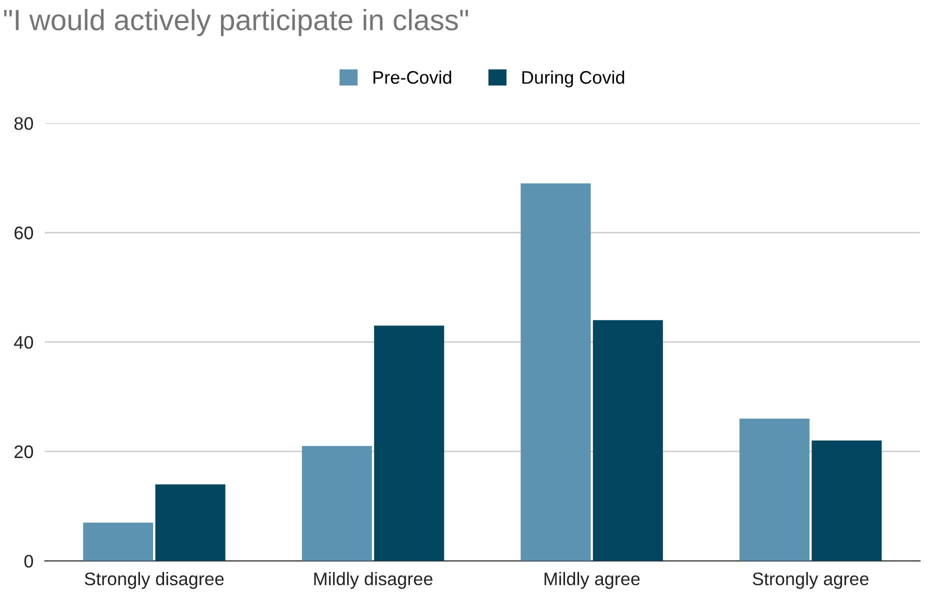 This screenshot has width=934, height=598. I want to click on y-tick-label: 80, so click(24, 123).